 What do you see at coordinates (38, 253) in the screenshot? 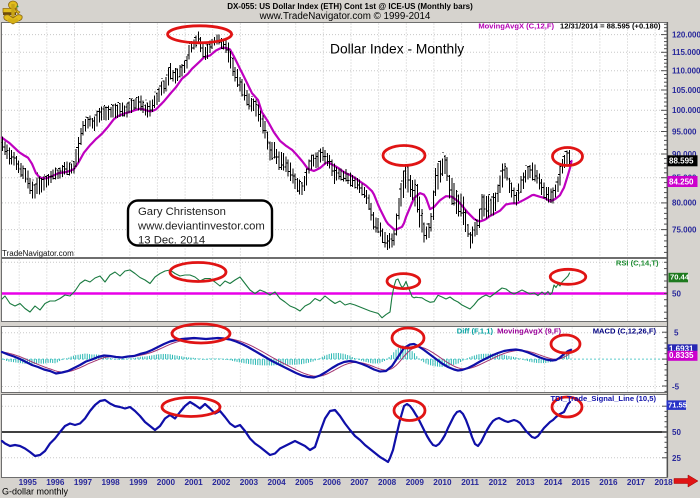
I see `svg-text: TradeNavigator.com` at bounding box center [38, 253].